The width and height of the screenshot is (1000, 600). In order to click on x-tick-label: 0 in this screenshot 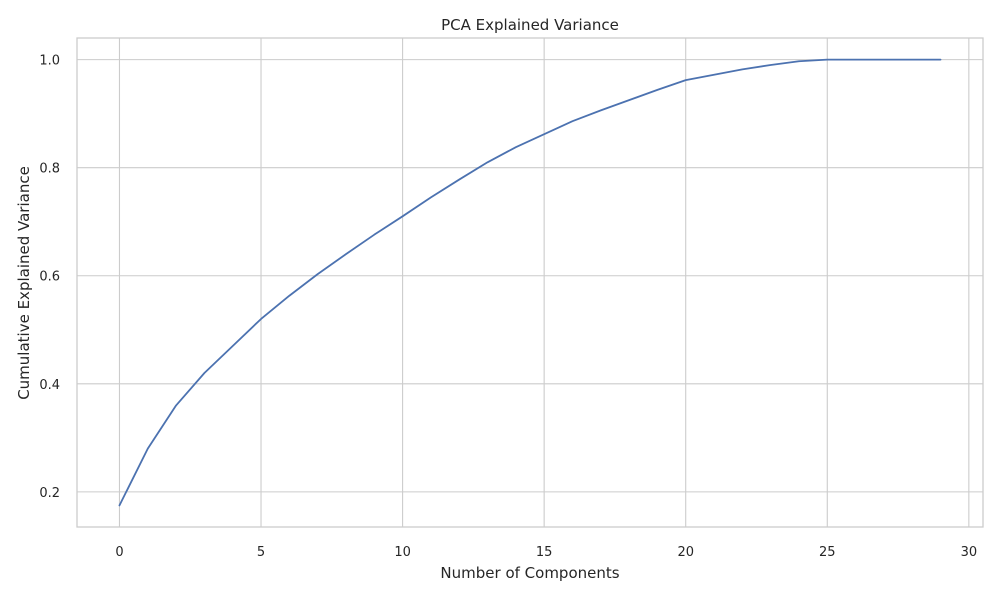, I will do `click(119, 552)`.